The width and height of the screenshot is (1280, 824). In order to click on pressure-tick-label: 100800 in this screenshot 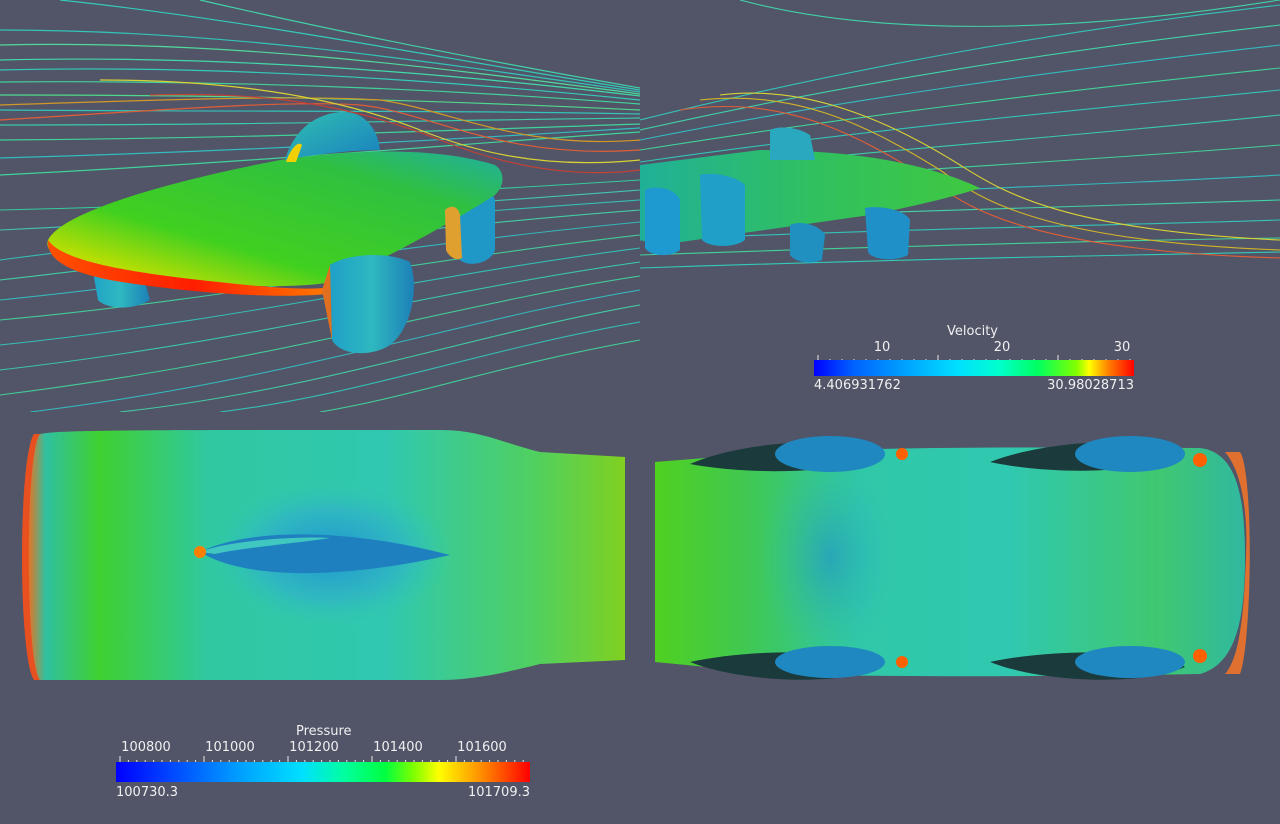, I will do `click(146, 747)`.